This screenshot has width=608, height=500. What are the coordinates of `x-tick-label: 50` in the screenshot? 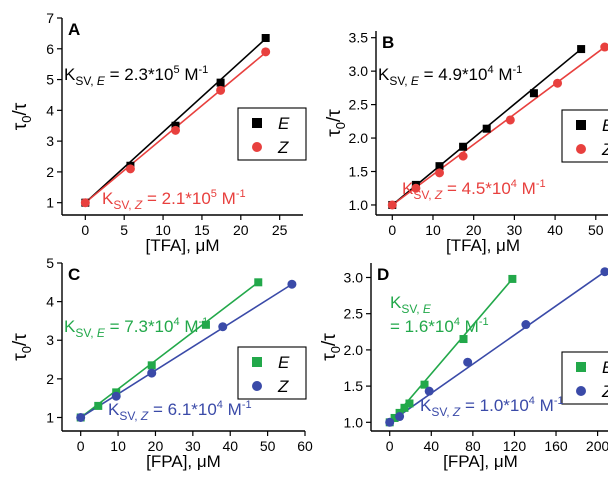 It's located at (268, 446).